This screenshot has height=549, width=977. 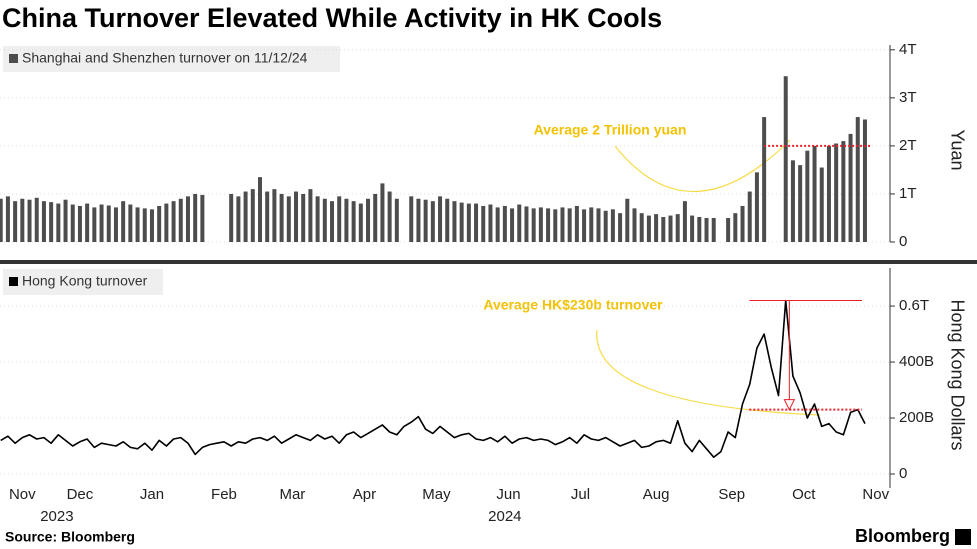 I want to click on drop-arrowhead, so click(x=789, y=405).